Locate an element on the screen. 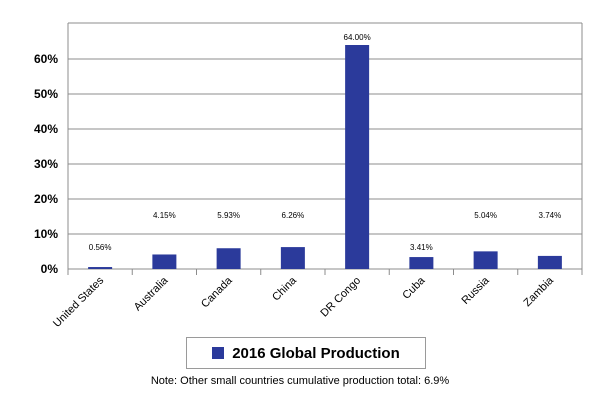  x-tick-label: Cuba is located at coordinates (414, 288).